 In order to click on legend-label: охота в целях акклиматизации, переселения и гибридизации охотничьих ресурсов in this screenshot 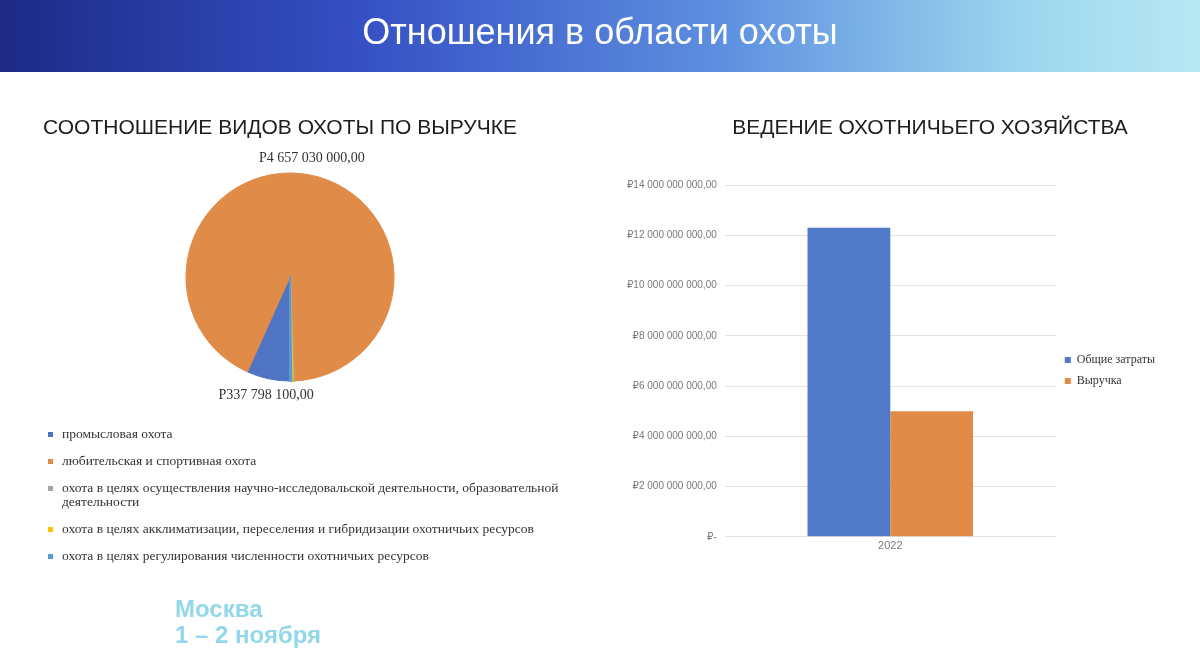, I will do `click(298, 528)`.